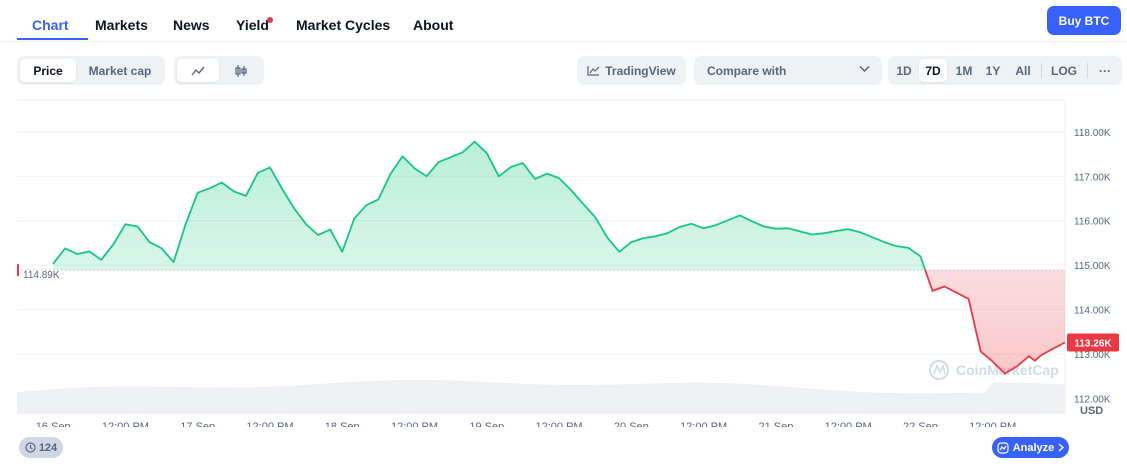  I want to click on tab-about: About, so click(433, 25).